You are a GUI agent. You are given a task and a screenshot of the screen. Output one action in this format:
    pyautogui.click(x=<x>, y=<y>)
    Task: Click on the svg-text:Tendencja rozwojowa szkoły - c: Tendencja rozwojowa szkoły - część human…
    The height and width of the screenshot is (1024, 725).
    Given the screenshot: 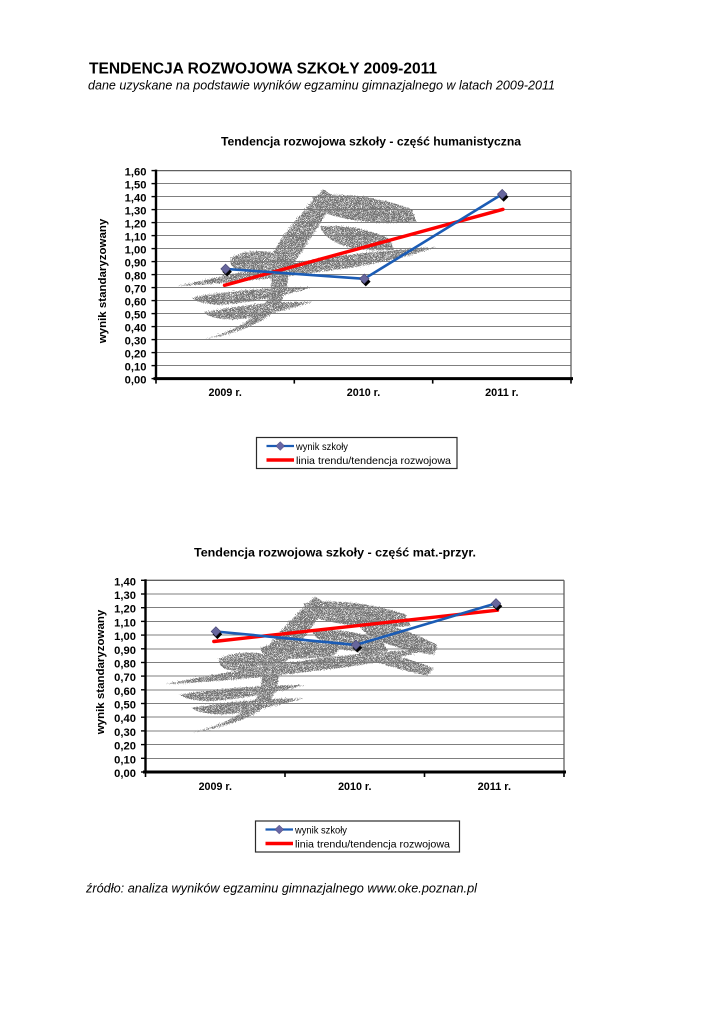 What is the action you would take?
    pyautogui.click(x=371, y=142)
    